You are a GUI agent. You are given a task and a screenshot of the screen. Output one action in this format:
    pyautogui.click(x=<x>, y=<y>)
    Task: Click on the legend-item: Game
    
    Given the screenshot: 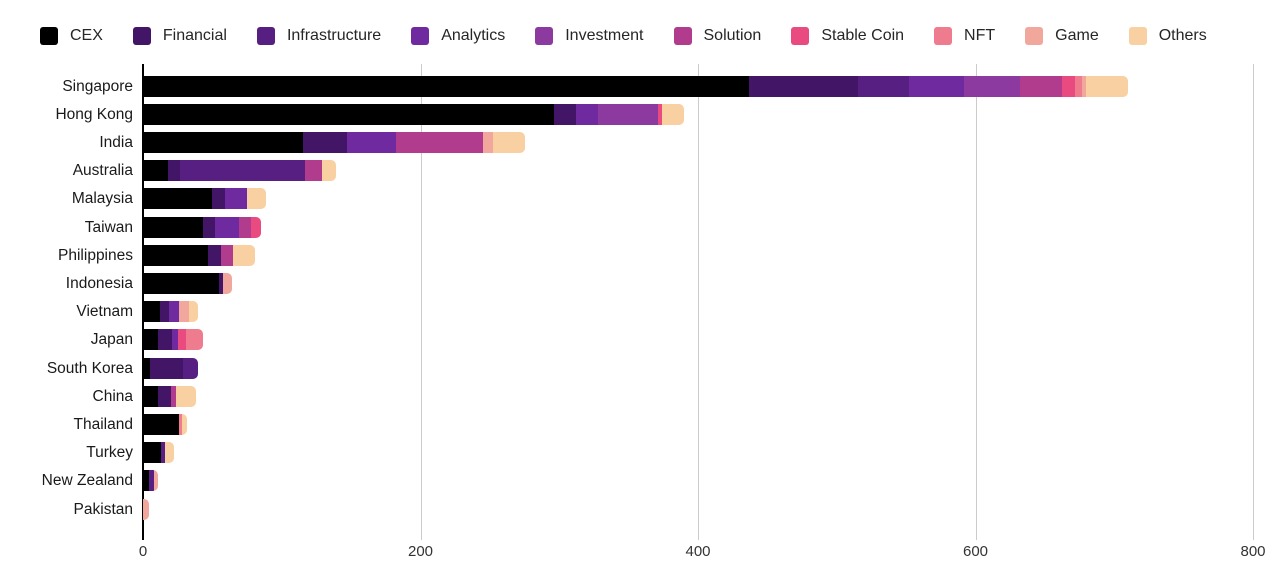 What is the action you would take?
    pyautogui.click(x=1062, y=36)
    